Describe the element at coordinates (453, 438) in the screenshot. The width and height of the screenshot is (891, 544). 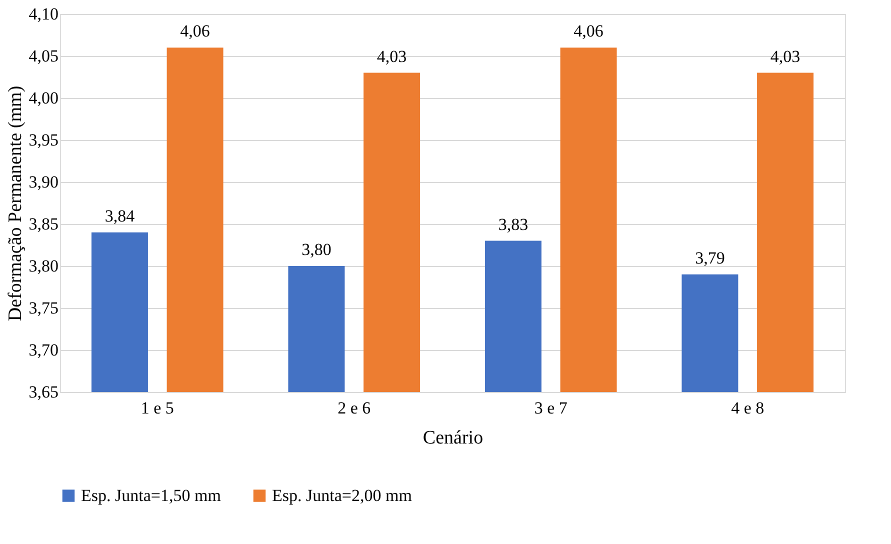
I see `x-axis-title: Cenário` at that location.